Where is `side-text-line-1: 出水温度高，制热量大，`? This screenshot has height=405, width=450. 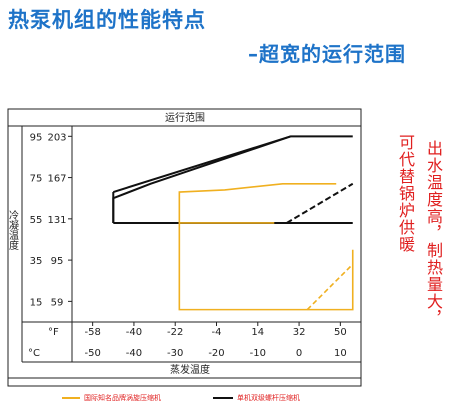
side-text-line-1: 出水温度高，制热量大， is located at coordinates (433, 233).